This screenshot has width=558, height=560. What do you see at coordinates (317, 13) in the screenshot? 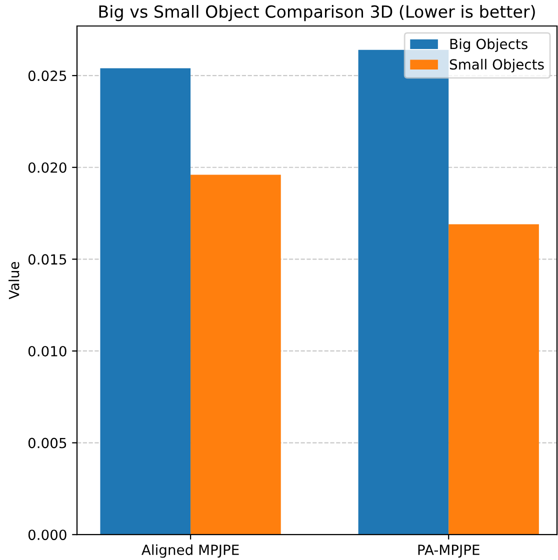
I see `chart-title: Big vs Small Object Comparison 3D (Lower is better)` at bounding box center [317, 13].